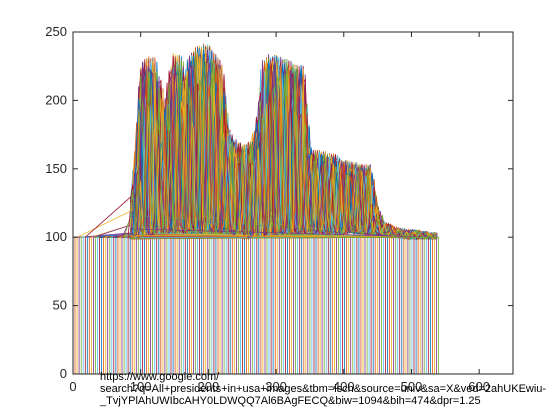  I want to click on overlay-url-line-1: https://www.google.com/, so click(160, 377).